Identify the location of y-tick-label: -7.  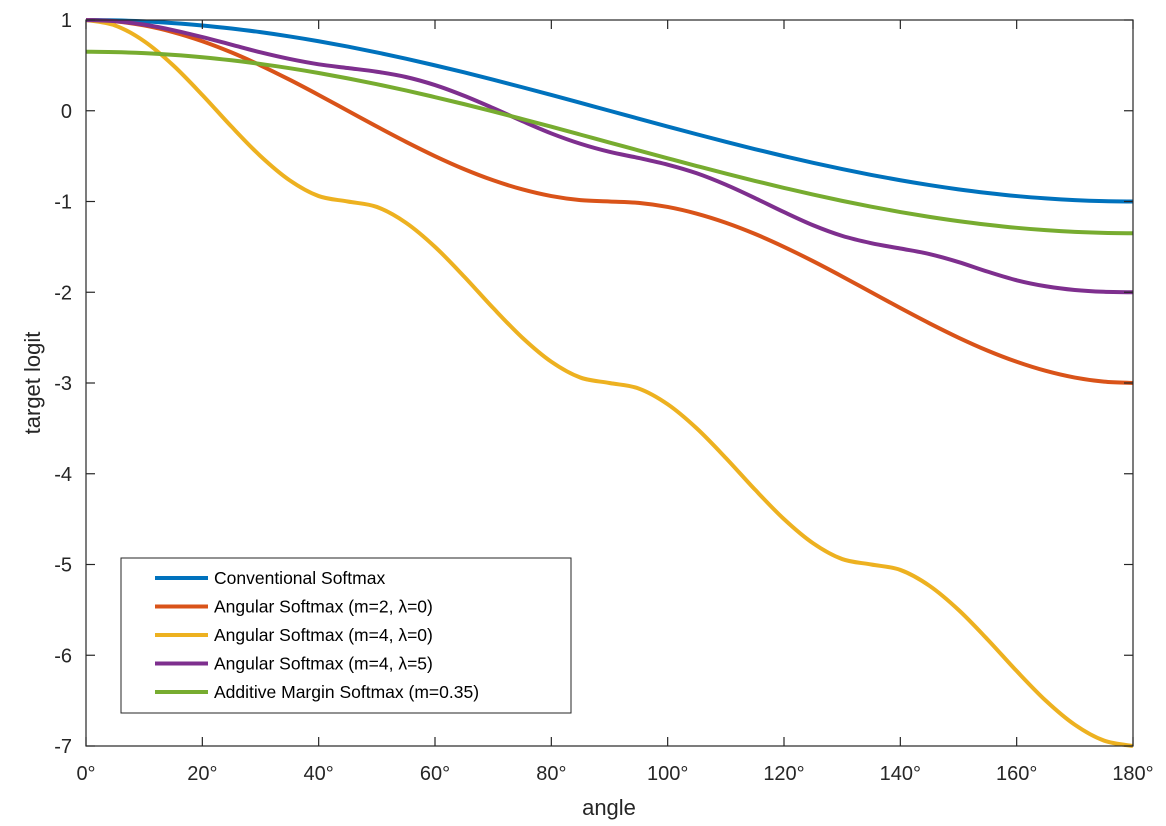
(63, 747).